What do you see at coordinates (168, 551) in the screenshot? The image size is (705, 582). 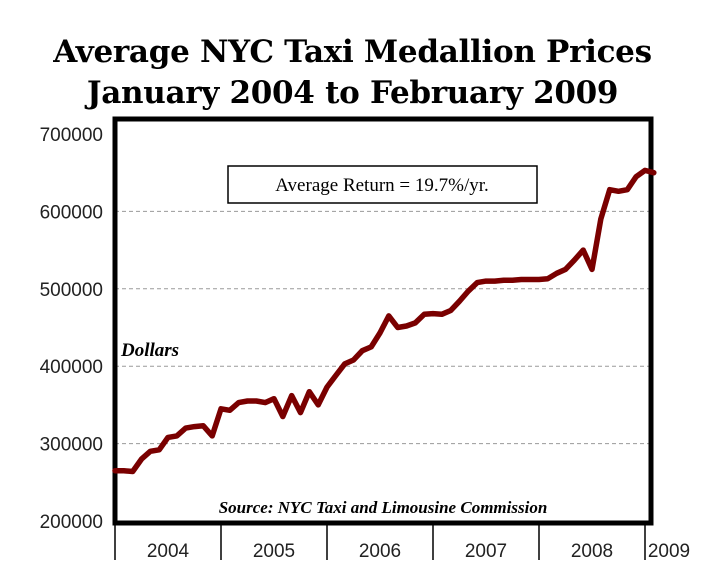 I see `x-tick-label: 2004` at bounding box center [168, 551].